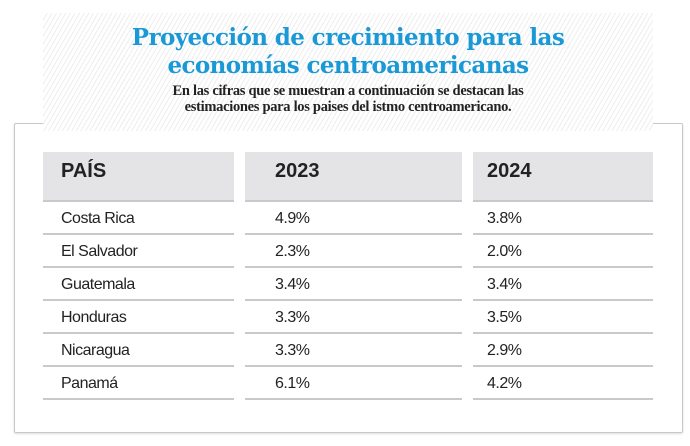  What do you see at coordinates (563, 350) in the screenshot?
I see `table-cell-value-2024: 2.9%` at bounding box center [563, 350].